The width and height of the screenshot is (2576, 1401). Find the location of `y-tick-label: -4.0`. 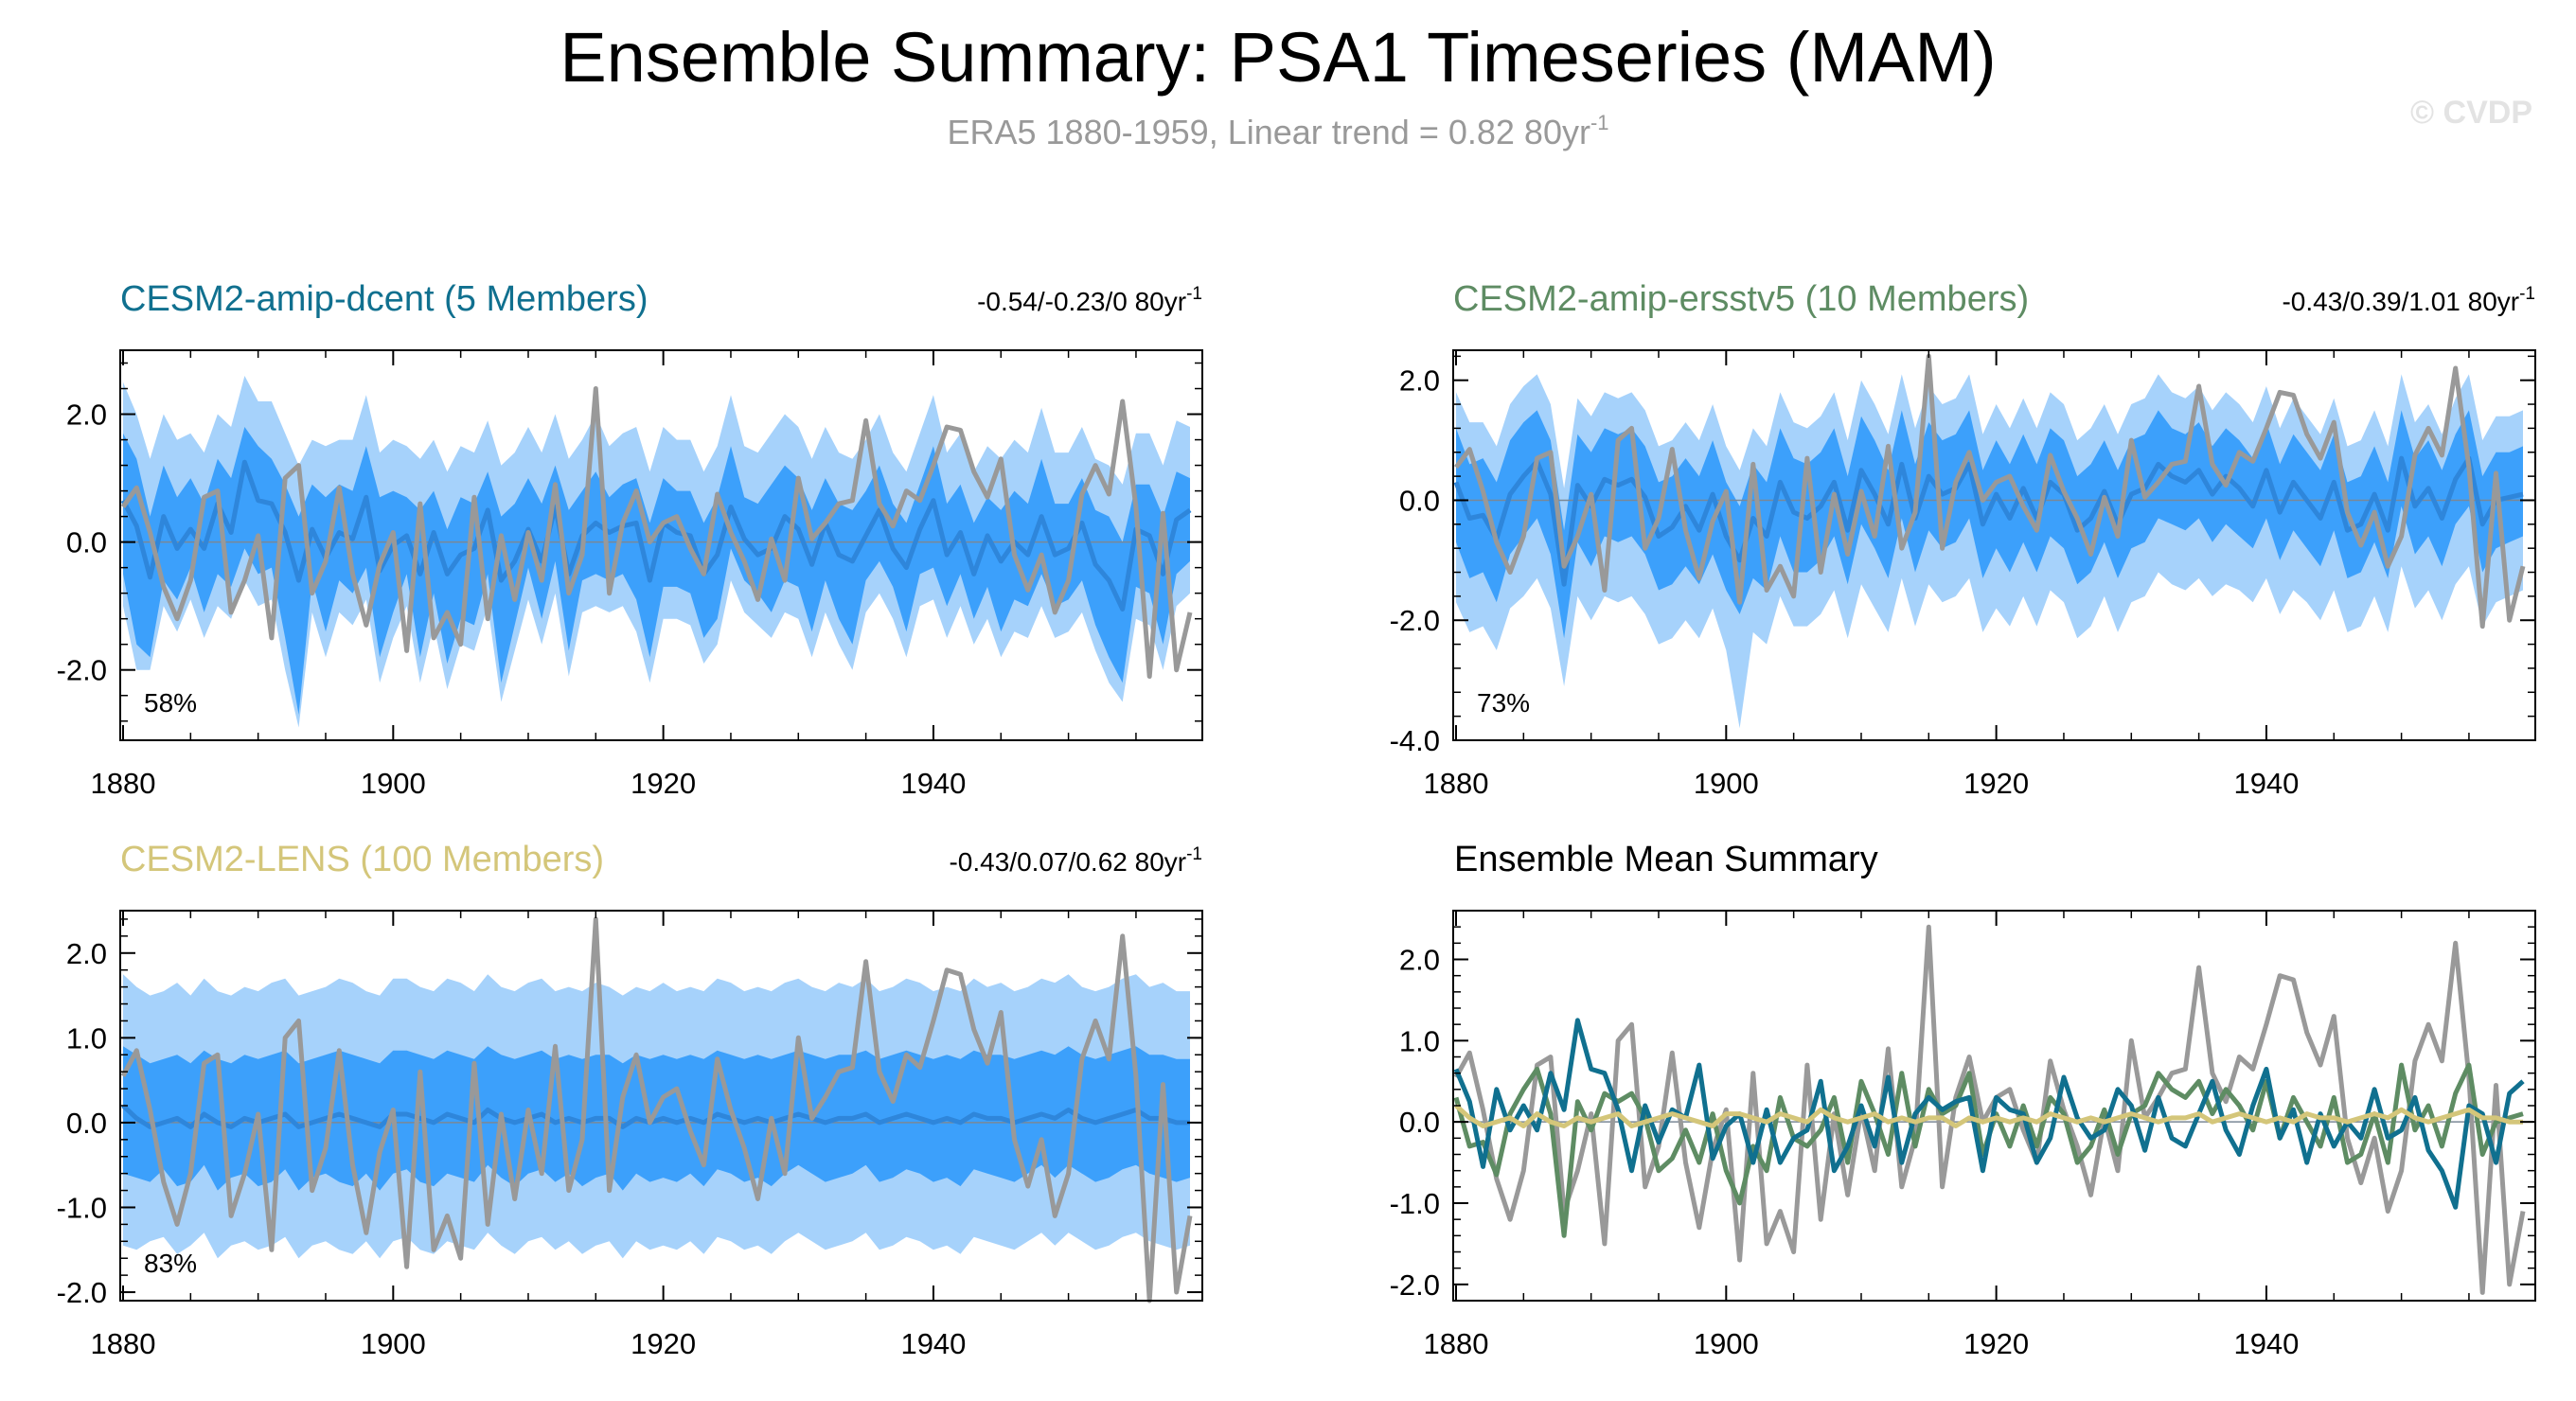

y-tick-label: -4.0 is located at coordinates (1415, 740).